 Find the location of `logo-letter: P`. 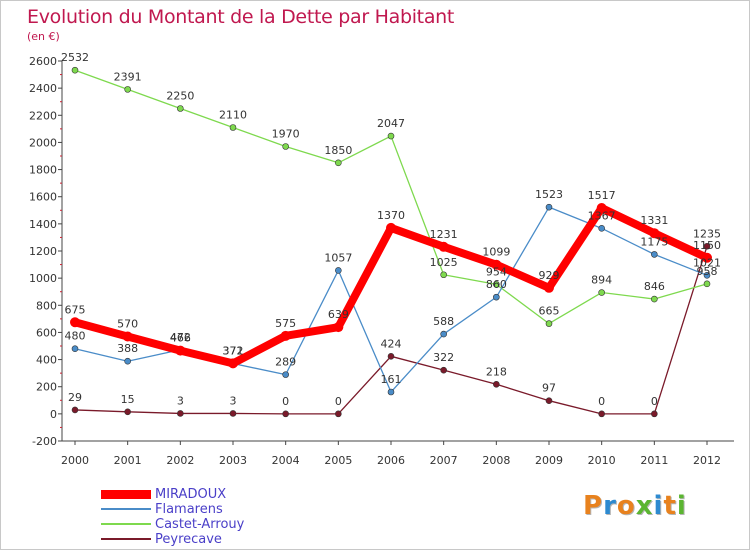

logo-letter: P is located at coordinates (593, 506).